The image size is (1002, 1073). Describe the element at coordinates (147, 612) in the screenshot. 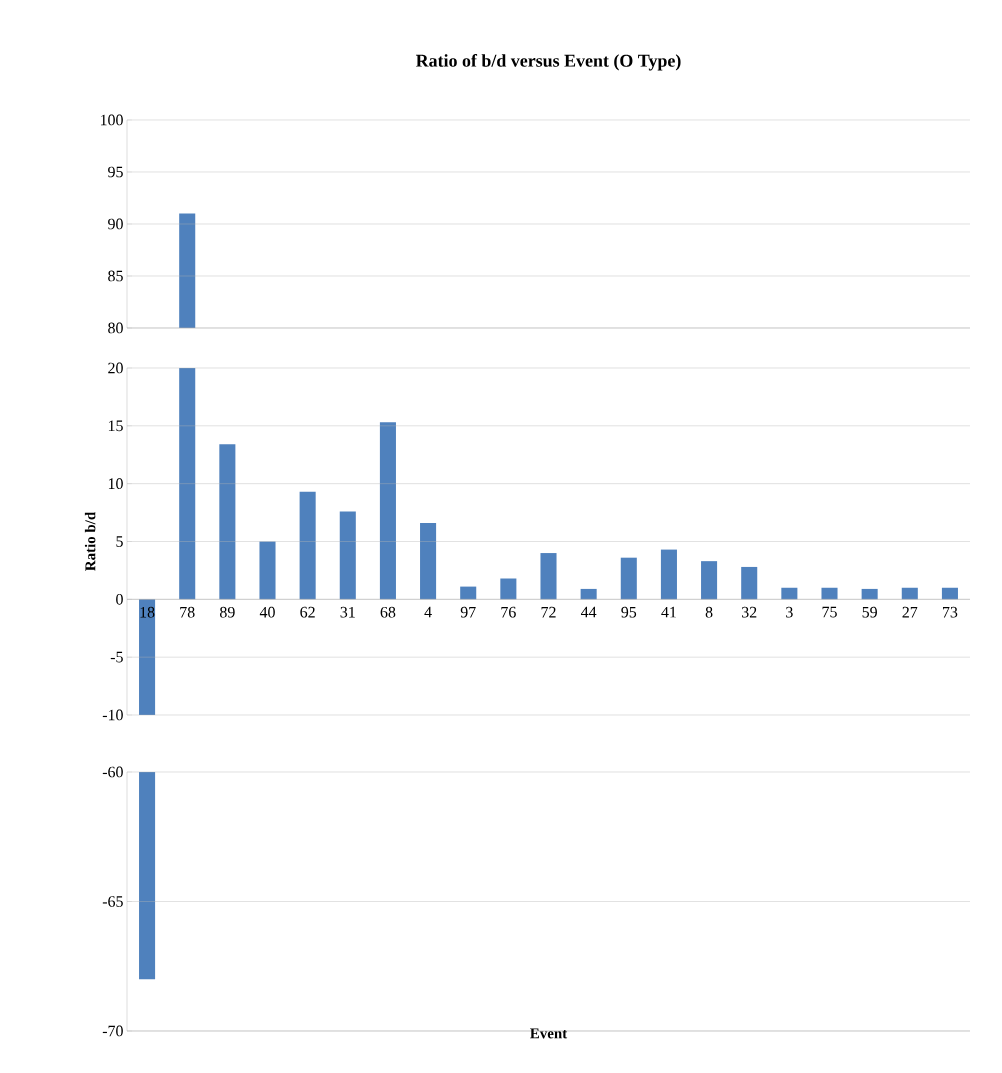

I see `x-tick-label: 18` at that location.